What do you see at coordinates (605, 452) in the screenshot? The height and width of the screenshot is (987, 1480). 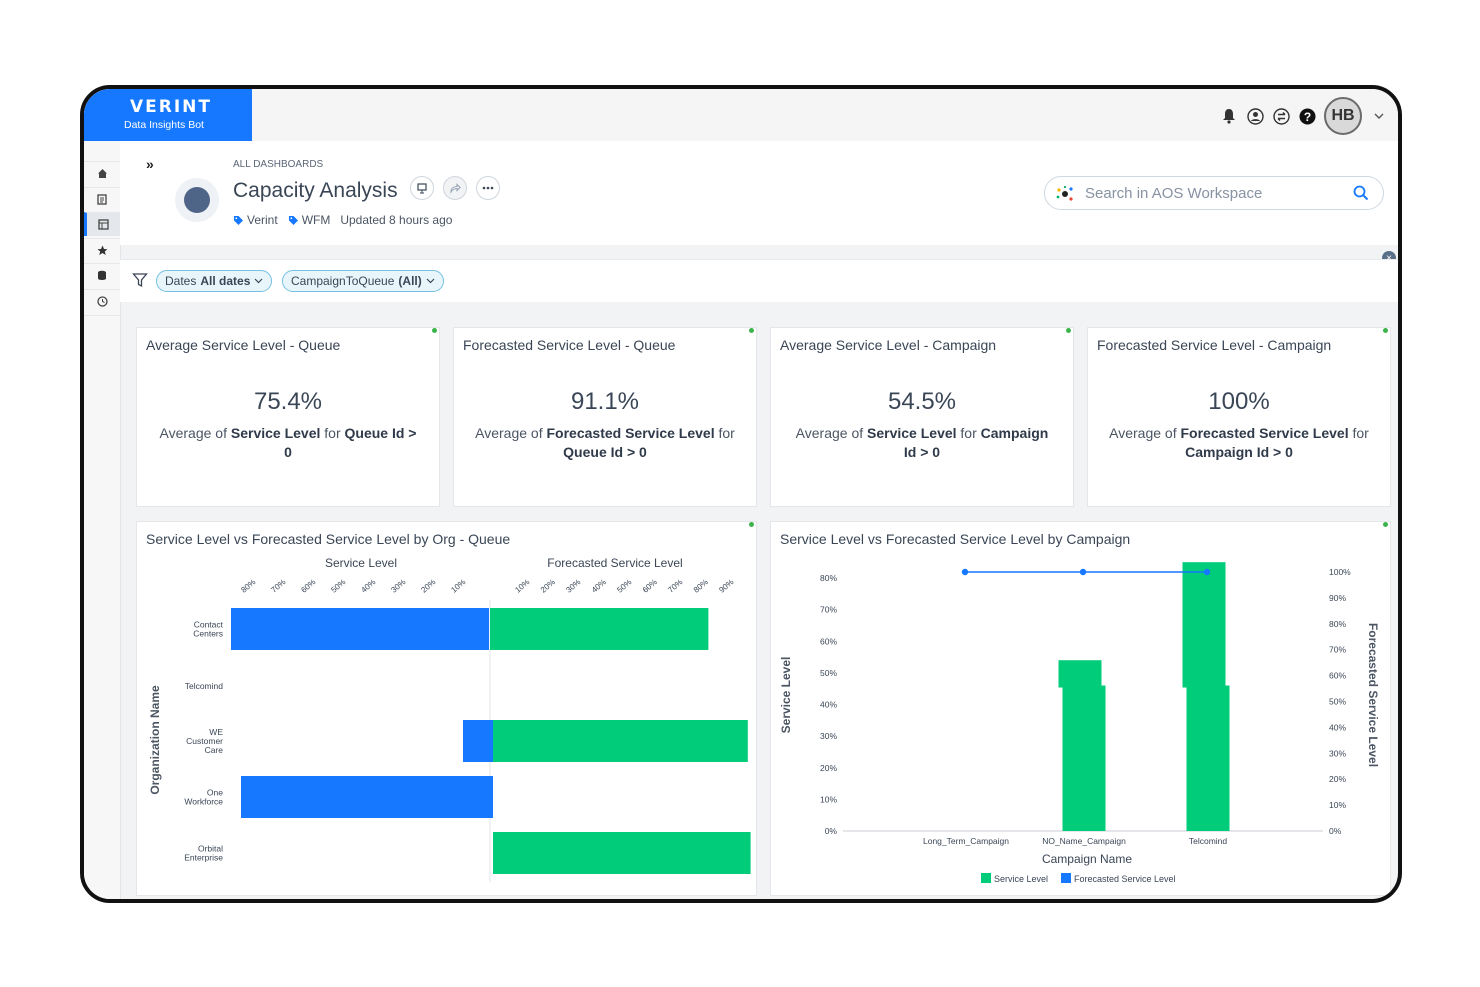 I see `kpi-desc-field: Queue Id > 0` at bounding box center [605, 452].